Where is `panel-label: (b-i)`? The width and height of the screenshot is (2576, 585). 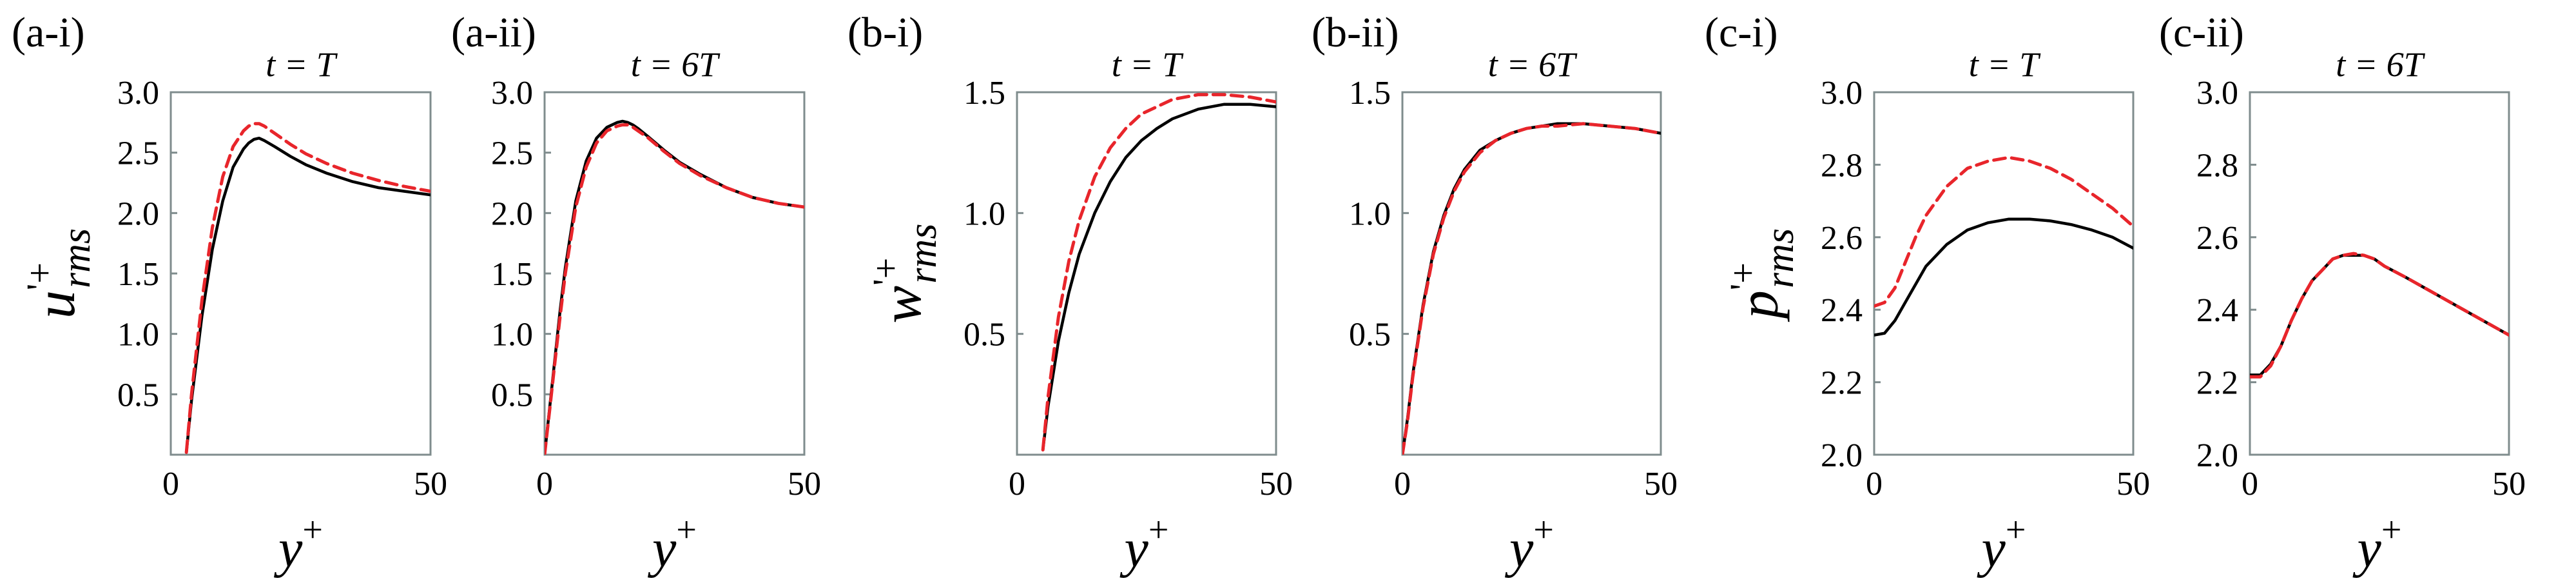
panel-label: (b-i) is located at coordinates (885, 32).